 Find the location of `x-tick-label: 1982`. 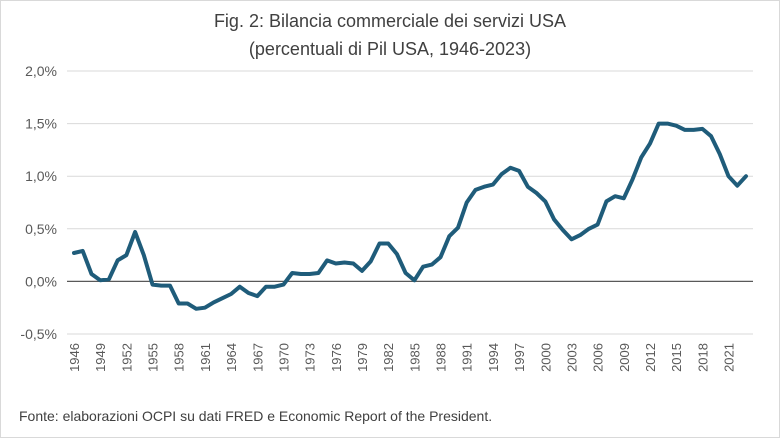

x-tick-label: 1982 is located at coordinates (388, 357).